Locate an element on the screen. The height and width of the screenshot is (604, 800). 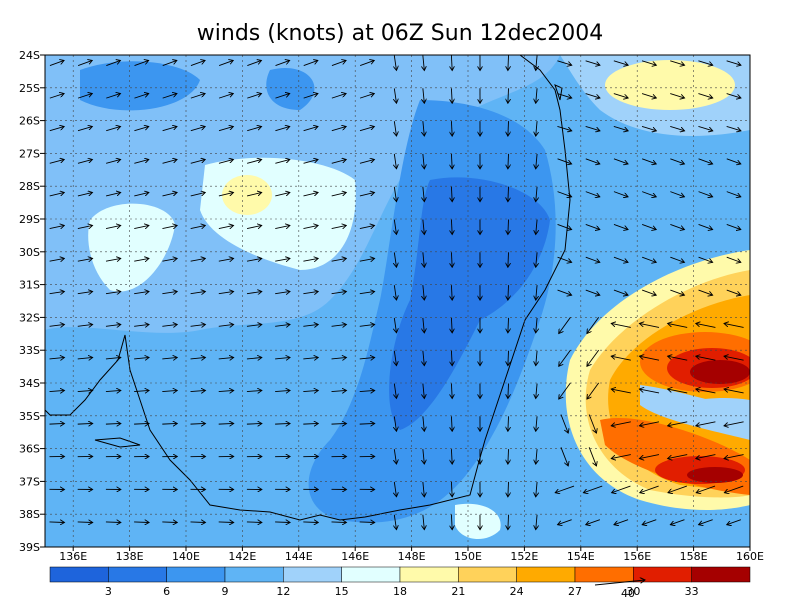
lon-label: 136E is located at coordinates (73, 556).